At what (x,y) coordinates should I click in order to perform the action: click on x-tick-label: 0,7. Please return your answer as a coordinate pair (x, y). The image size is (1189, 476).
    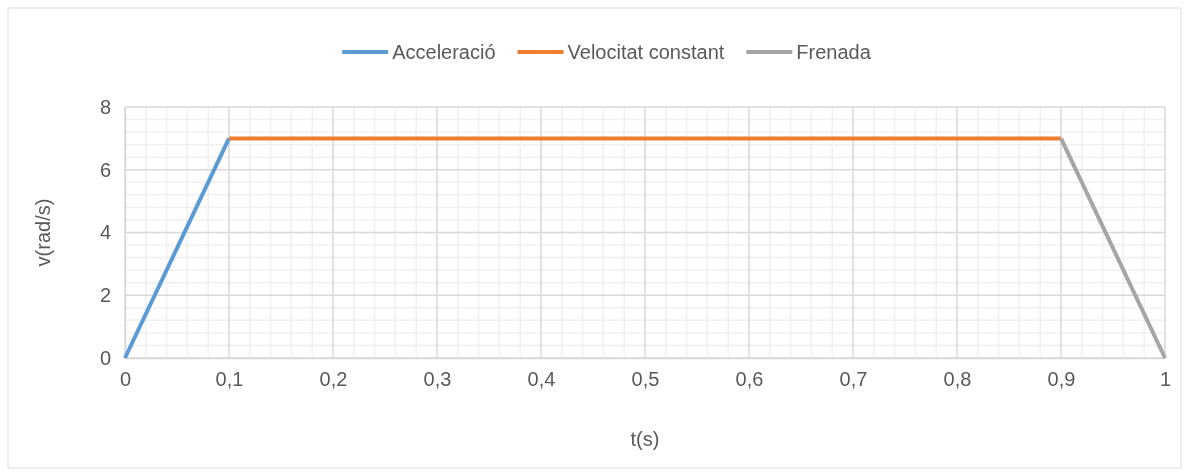
    Looking at the image, I should click on (853, 379).